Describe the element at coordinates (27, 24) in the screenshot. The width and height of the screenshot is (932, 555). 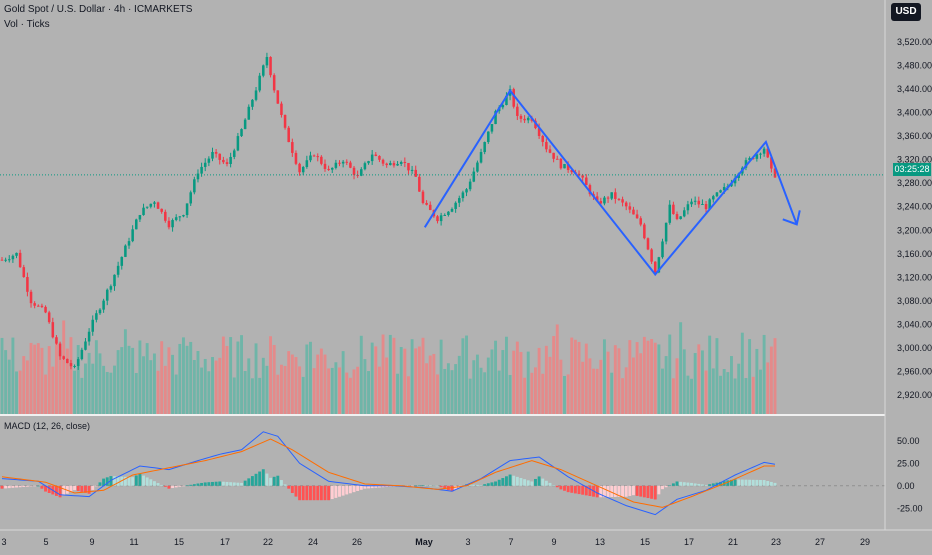
I see `volume-label: Vol · Ticks` at that location.